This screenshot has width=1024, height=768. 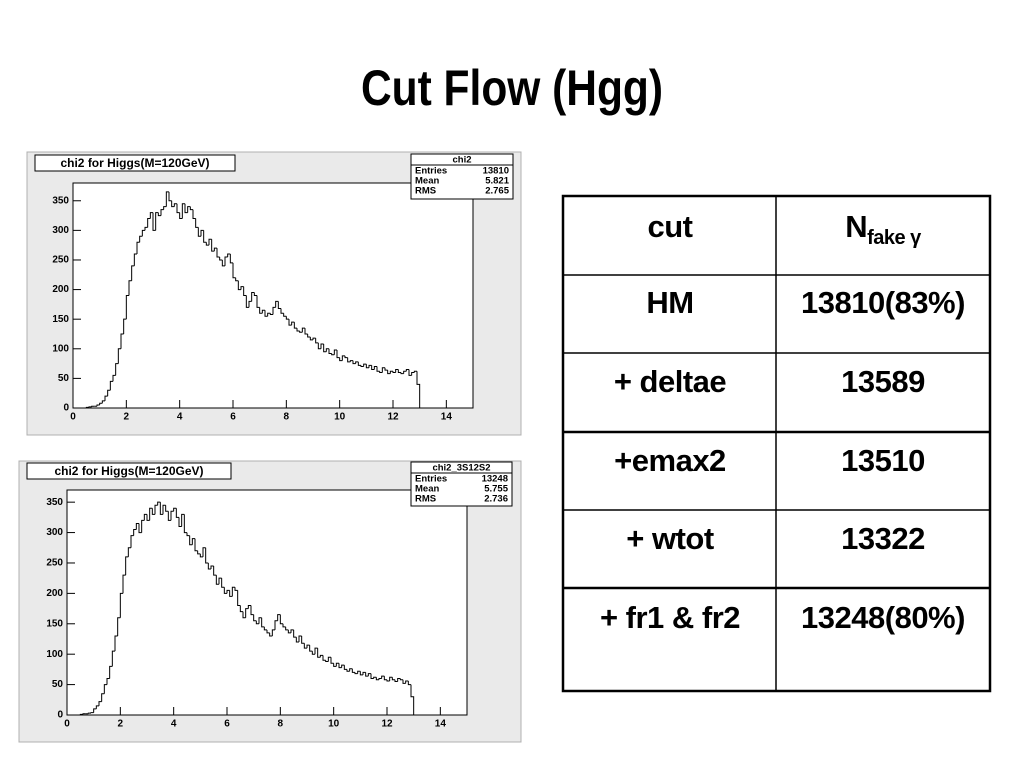 What do you see at coordinates (393, 417) in the screenshot?
I see `x-tick-label: 12` at bounding box center [393, 417].